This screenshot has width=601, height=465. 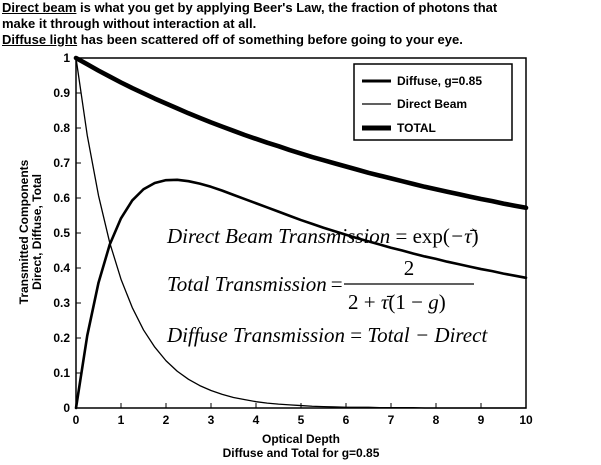 I want to click on legend: Diffuse, g=0.85 Direct Beam TOTAL, so click(x=433, y=102).